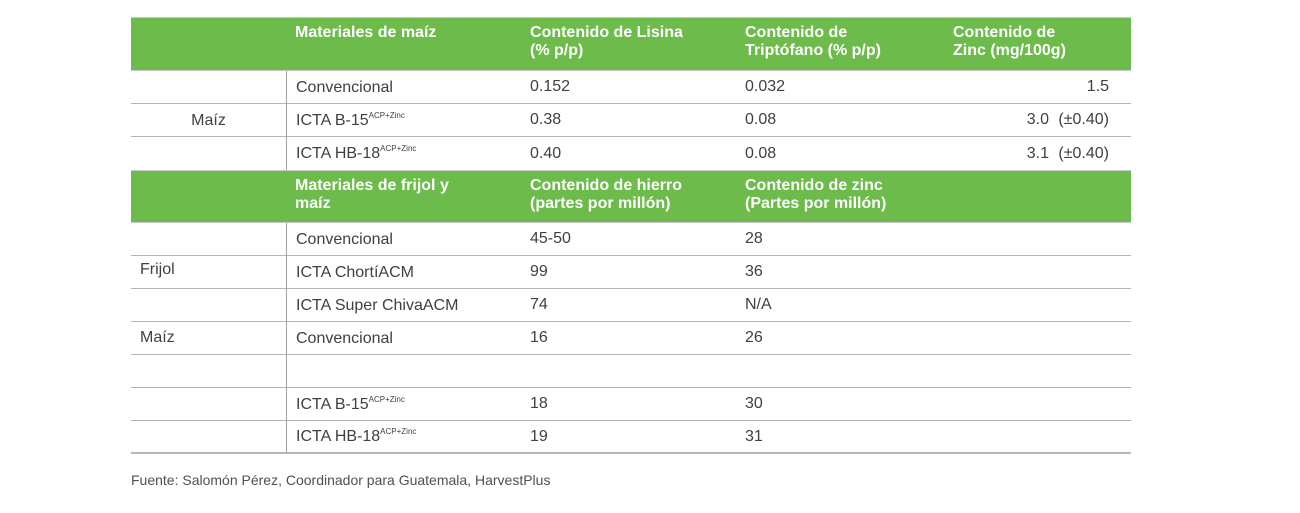 The width and height of the screenshot is (1300, 513). I want to click on table-row: ICTA B-15ACP+Zinc 0.38 0.08 3.0 (±0.40), so click(631, 120).